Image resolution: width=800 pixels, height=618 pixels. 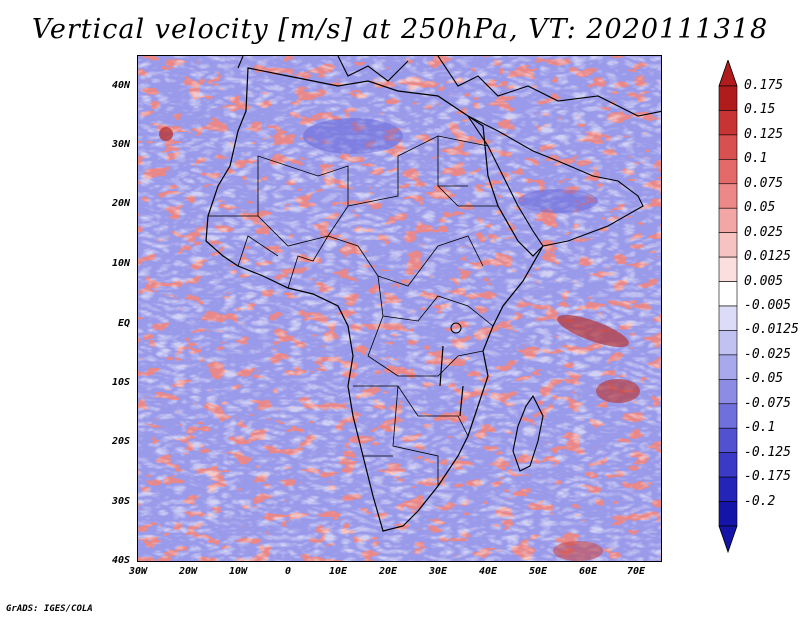 What do you see at coordinates (120, 263) in the screenshot?
I see `lat-label-10n: 10N` at bounding box center [120, 263].